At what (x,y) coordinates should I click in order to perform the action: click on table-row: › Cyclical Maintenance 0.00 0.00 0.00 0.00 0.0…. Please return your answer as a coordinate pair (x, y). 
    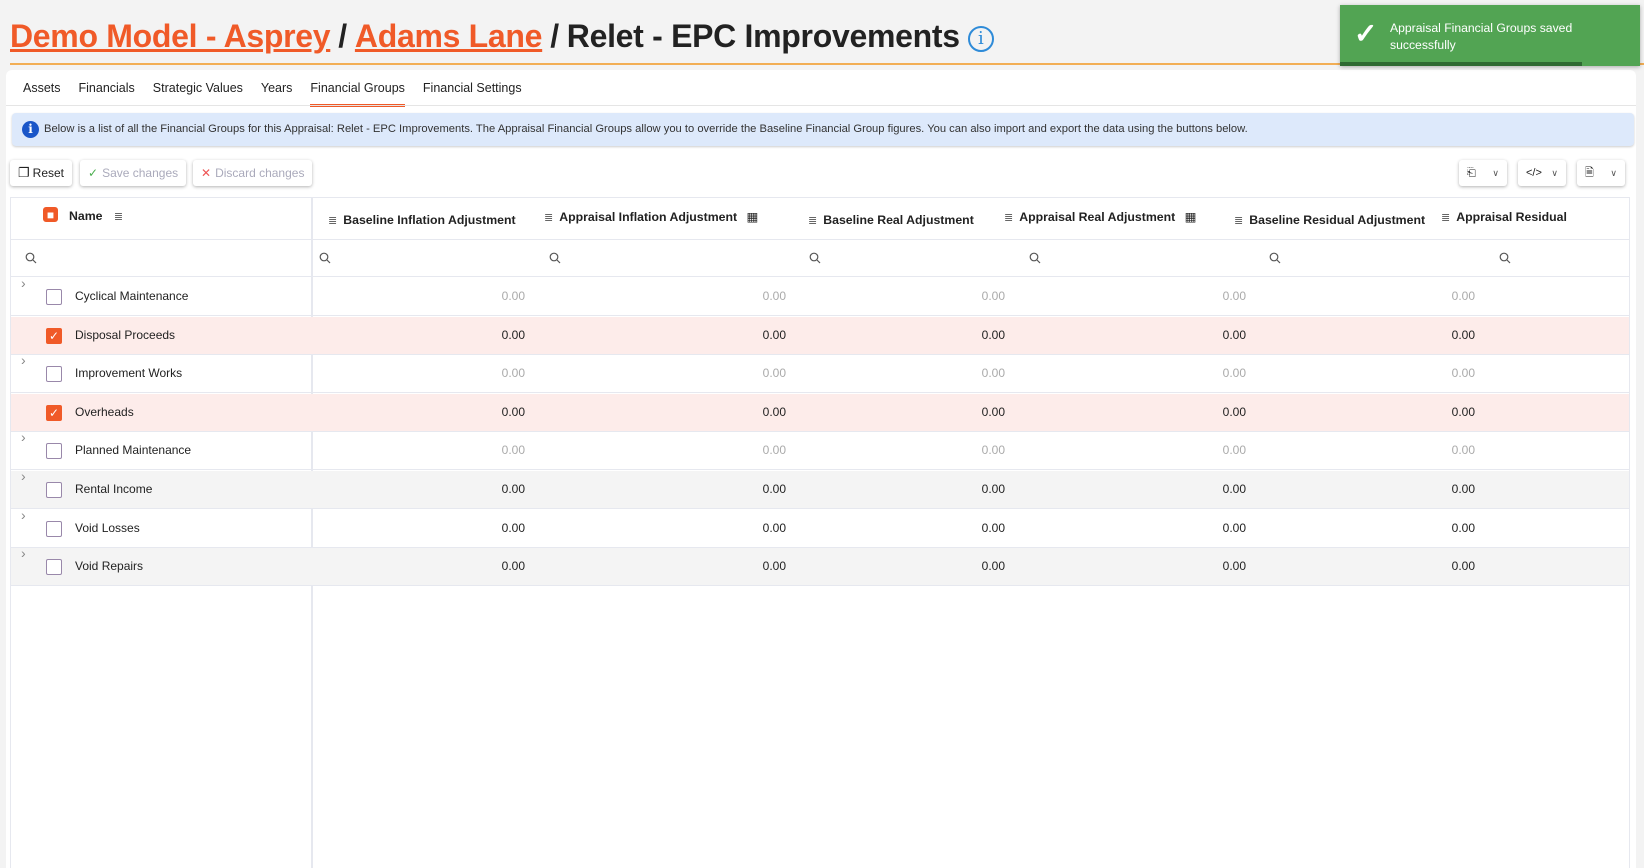
    Looking at the image, I should click on (820, 295).